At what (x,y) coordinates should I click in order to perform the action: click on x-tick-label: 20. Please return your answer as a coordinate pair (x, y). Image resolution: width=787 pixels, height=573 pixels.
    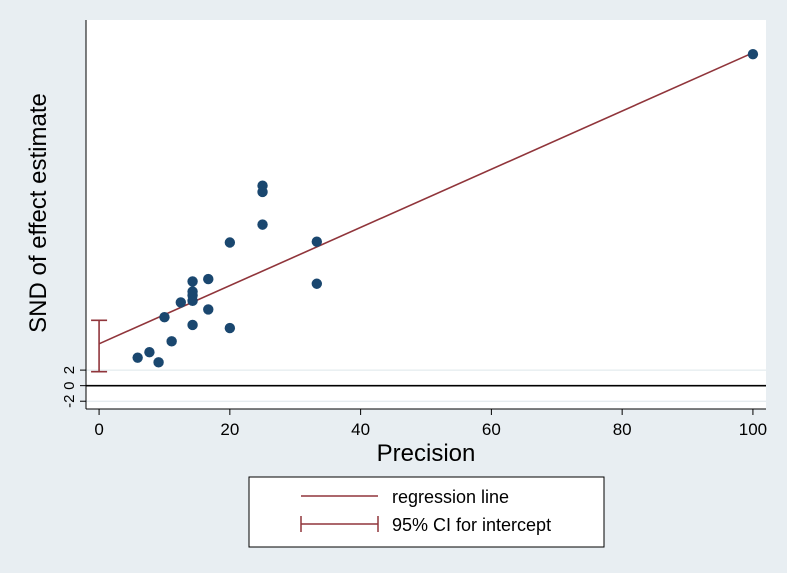
    Looking at the image, I should click on (229, 429).